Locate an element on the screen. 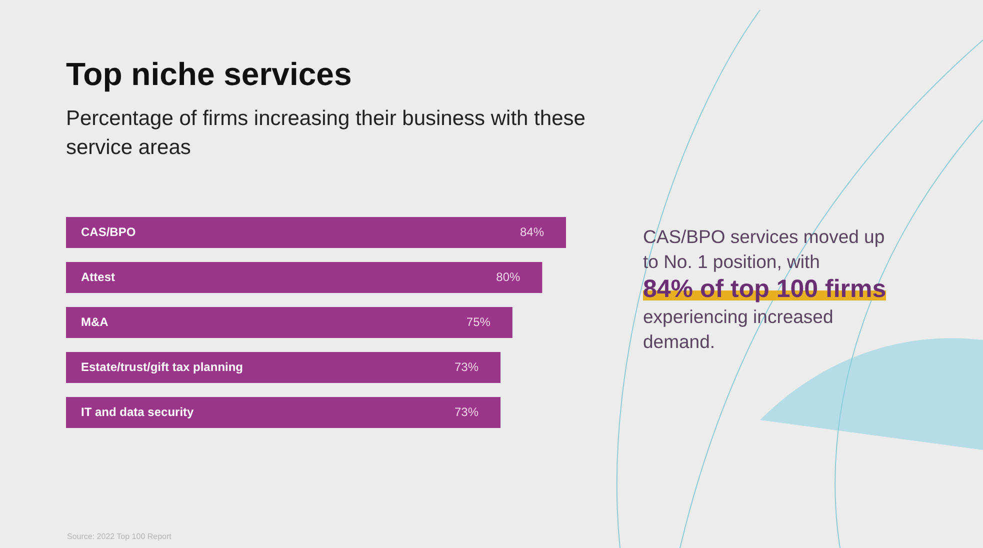 The width and height of the screenshot is (983, 548). data-label: 75% is located at coordinates (478, 321).